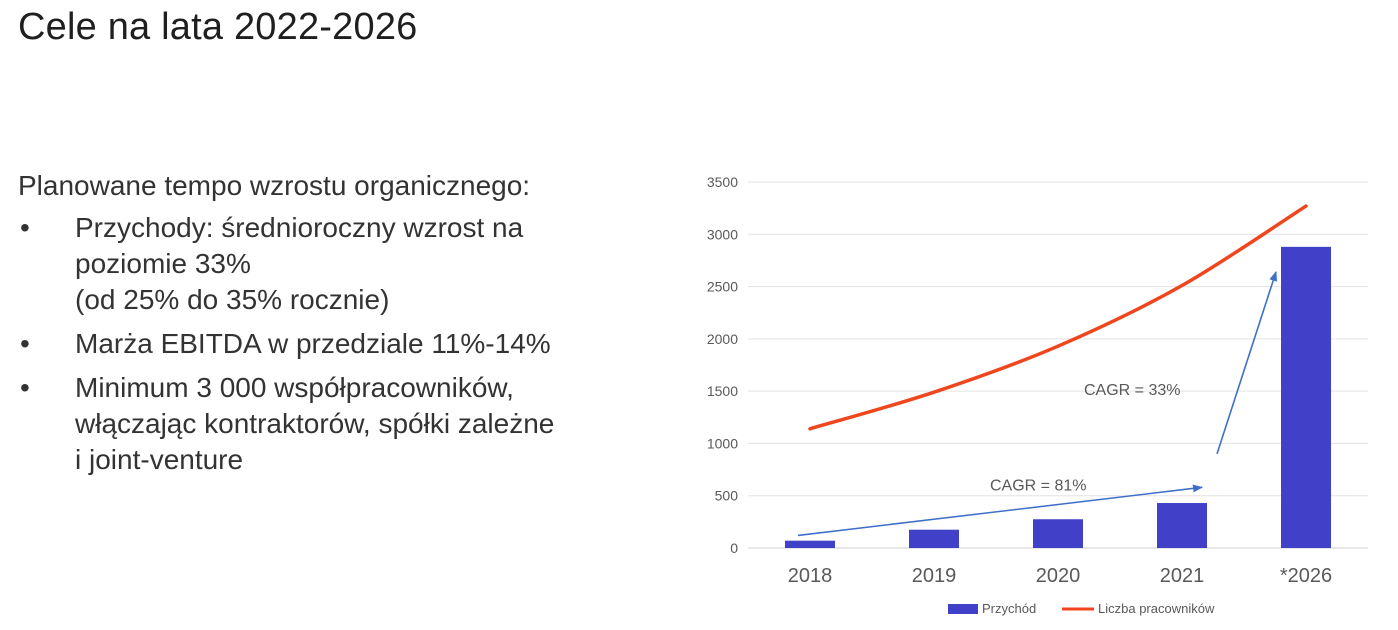 Image resolution: width=1398 pixels, height=630 pixels. What do you see at coordinates (1058, 576) in the screenshot?
I see `x-tick-label: 2020` at bounding box center [1058, 576].